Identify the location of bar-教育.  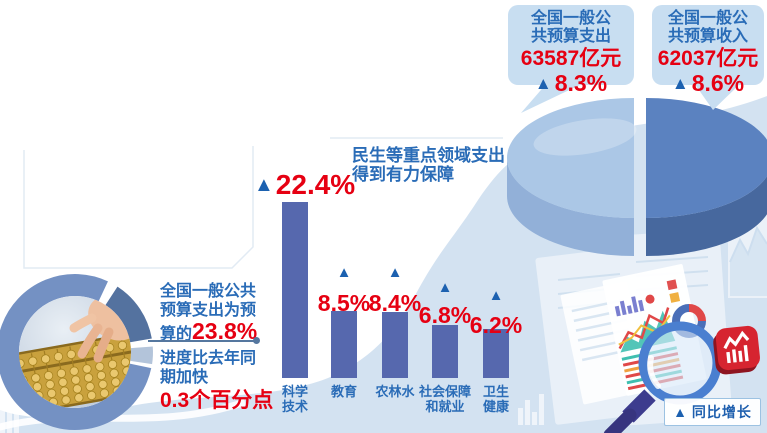
(344, 344).